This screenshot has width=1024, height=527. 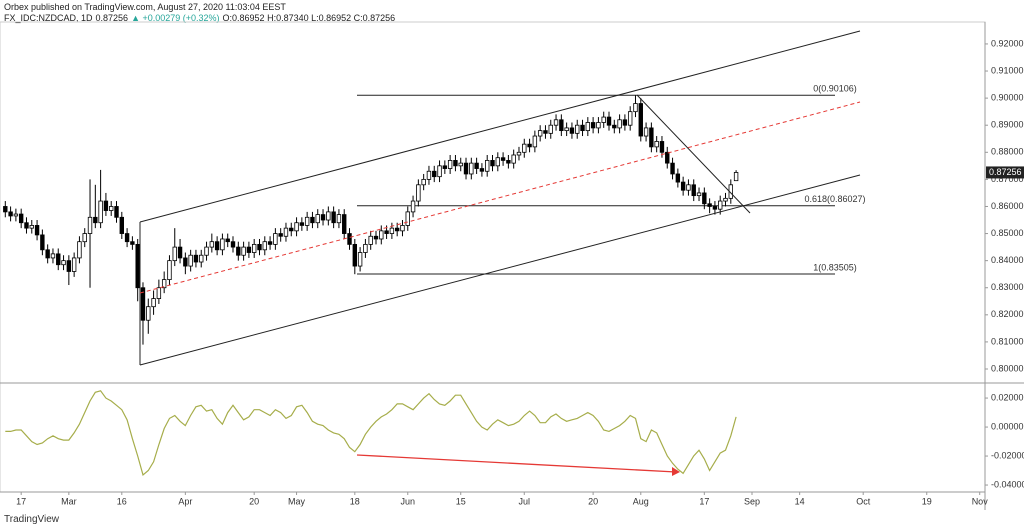 What do you see at coordinates (371, 433) in the screenshot?
I see `oscillator-line` at bounding box center [371, 433].